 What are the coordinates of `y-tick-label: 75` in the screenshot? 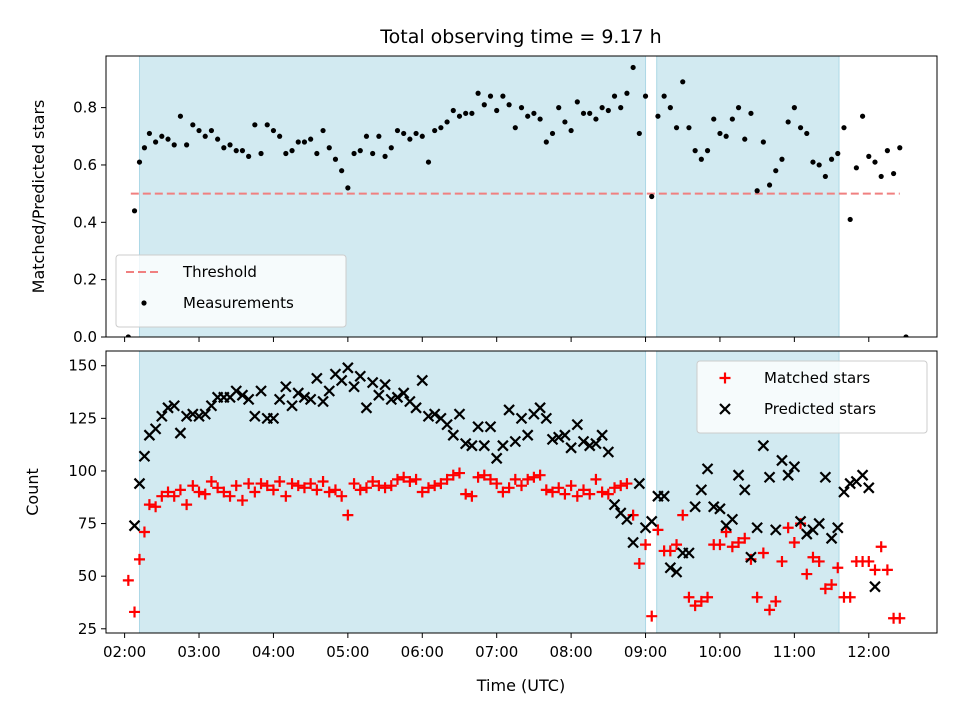 It's located at (87, 524).